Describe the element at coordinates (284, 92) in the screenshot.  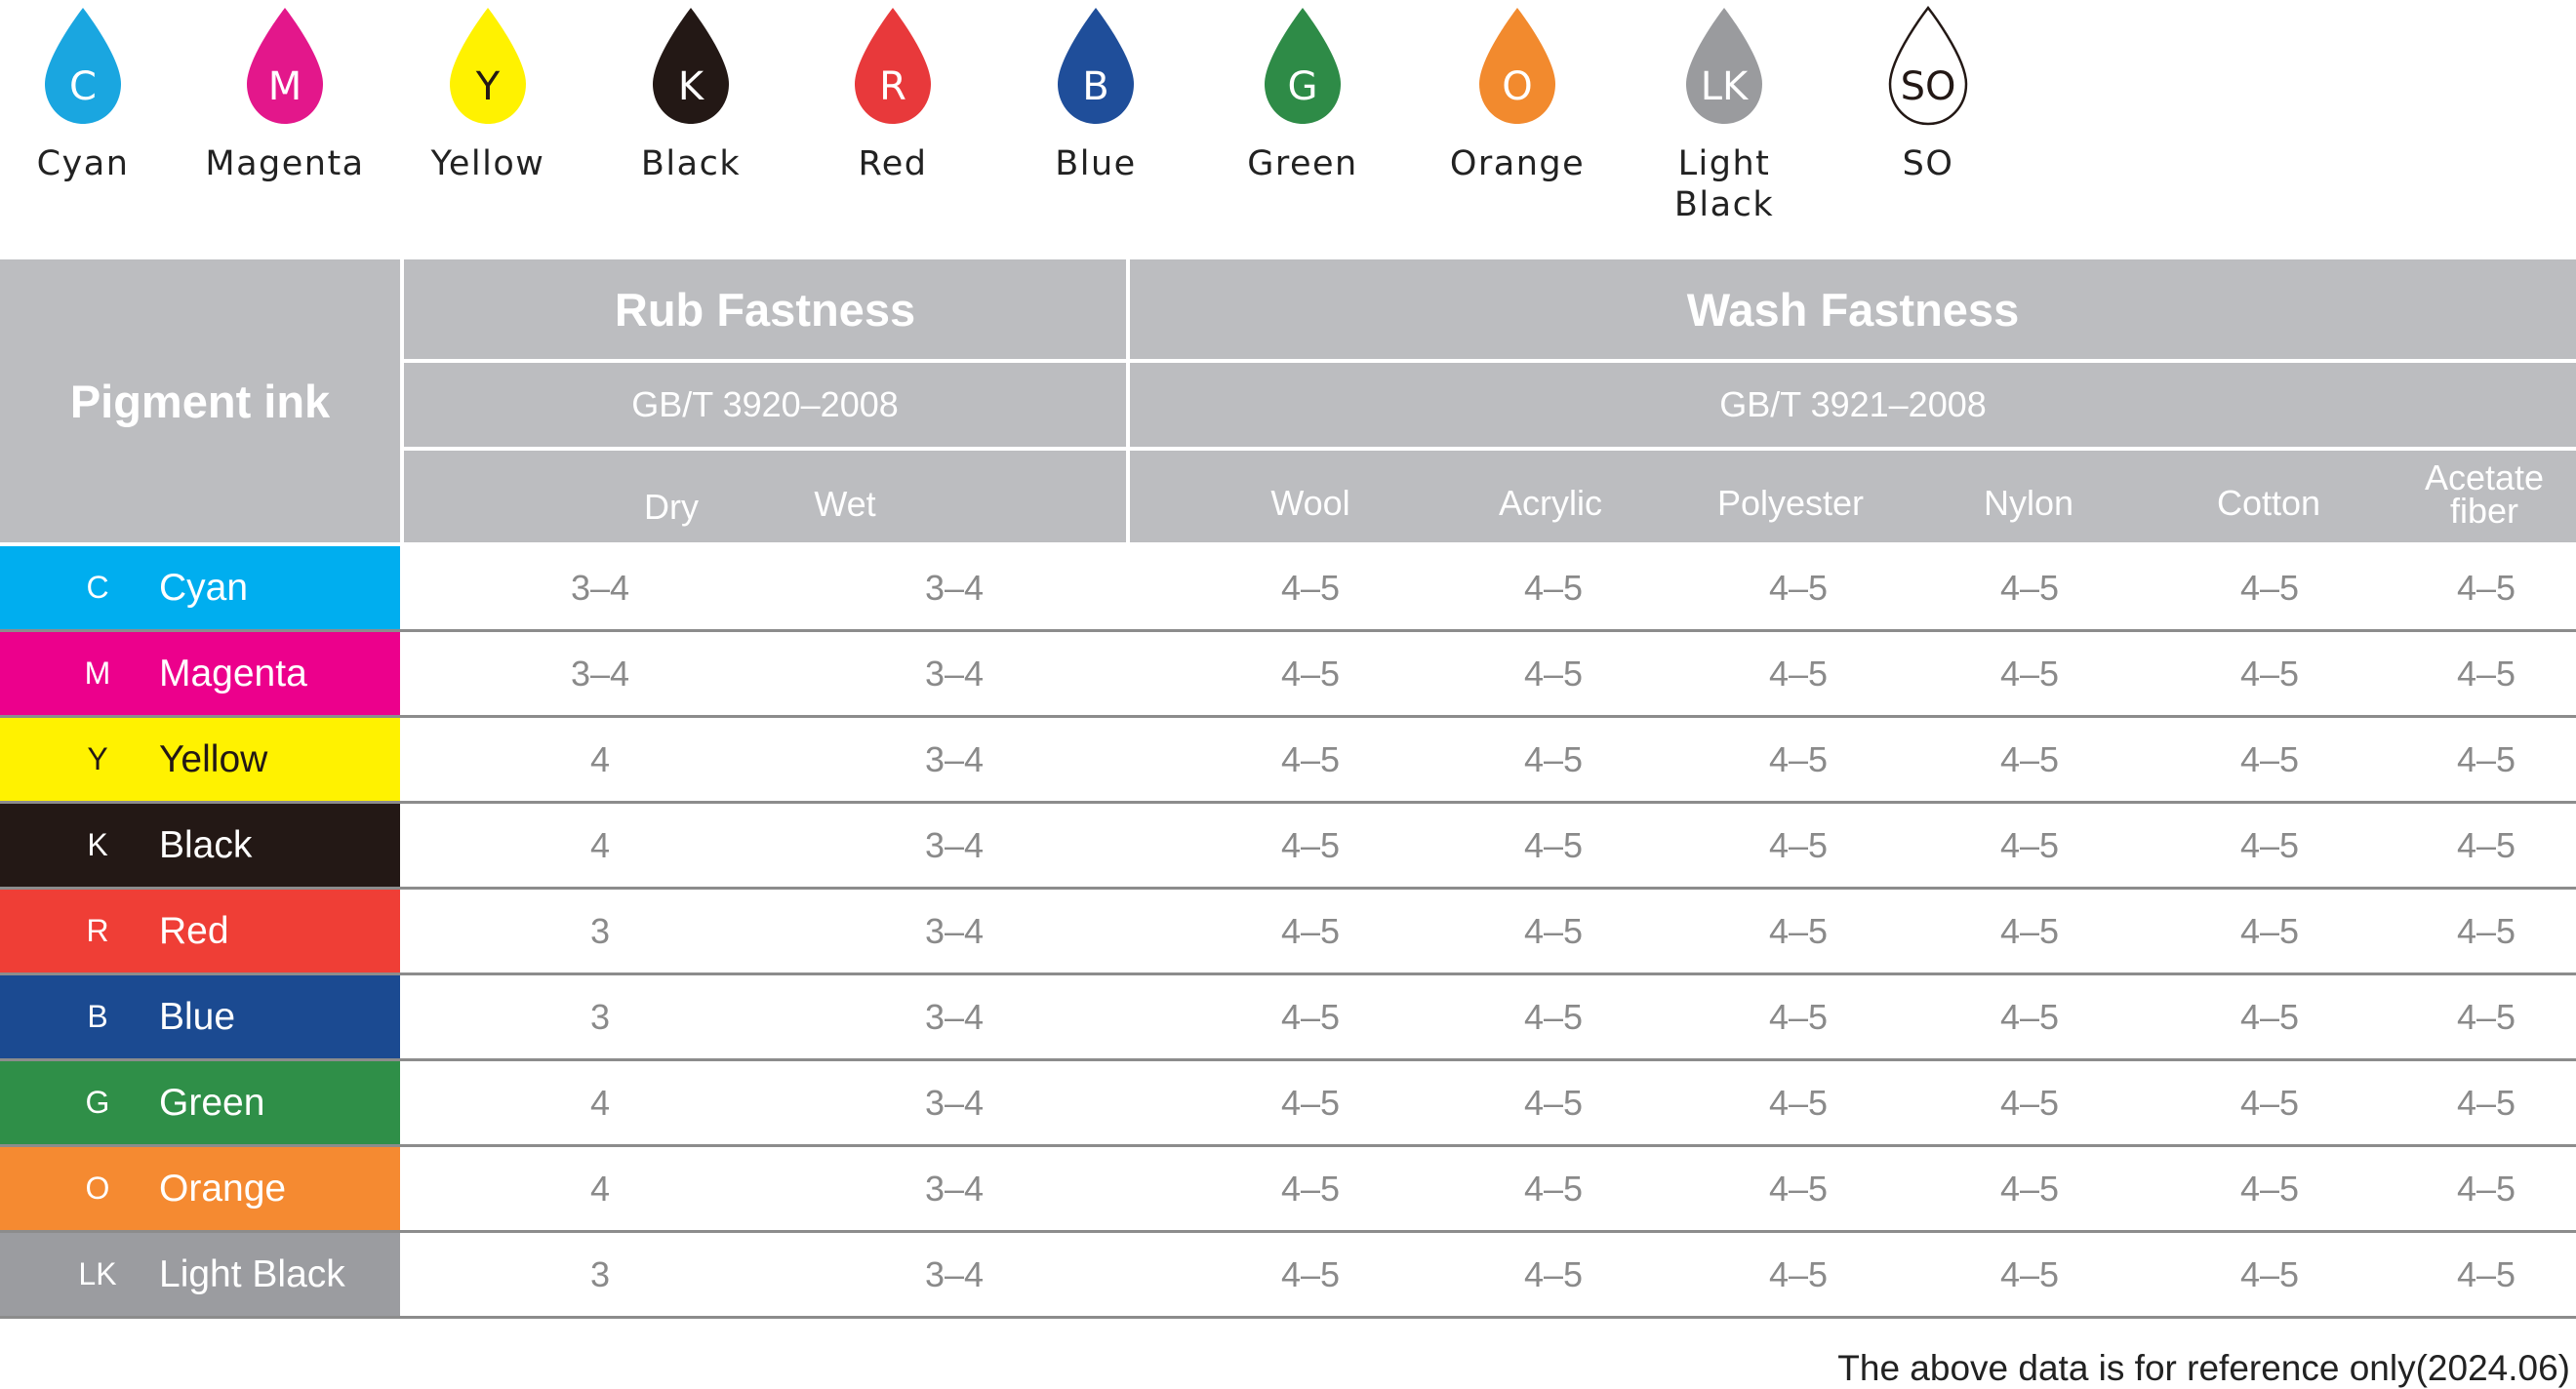
I see `legend-item-magenta: M Magenta` at that location.